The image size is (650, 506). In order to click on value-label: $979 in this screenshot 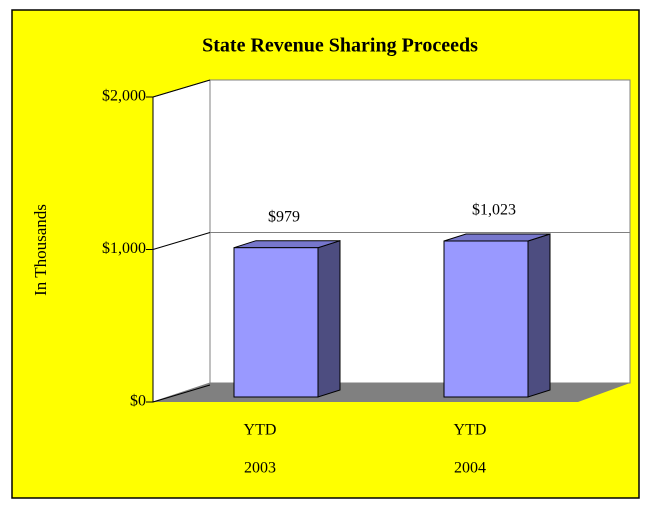, I will do `click(284, 216)`.